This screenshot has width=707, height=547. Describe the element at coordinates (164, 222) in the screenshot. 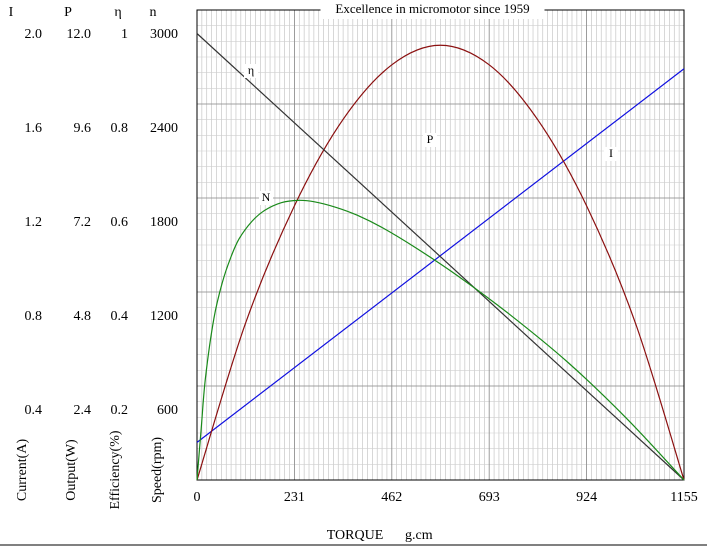

I see `y-tick-label-n: 1800` at that location.